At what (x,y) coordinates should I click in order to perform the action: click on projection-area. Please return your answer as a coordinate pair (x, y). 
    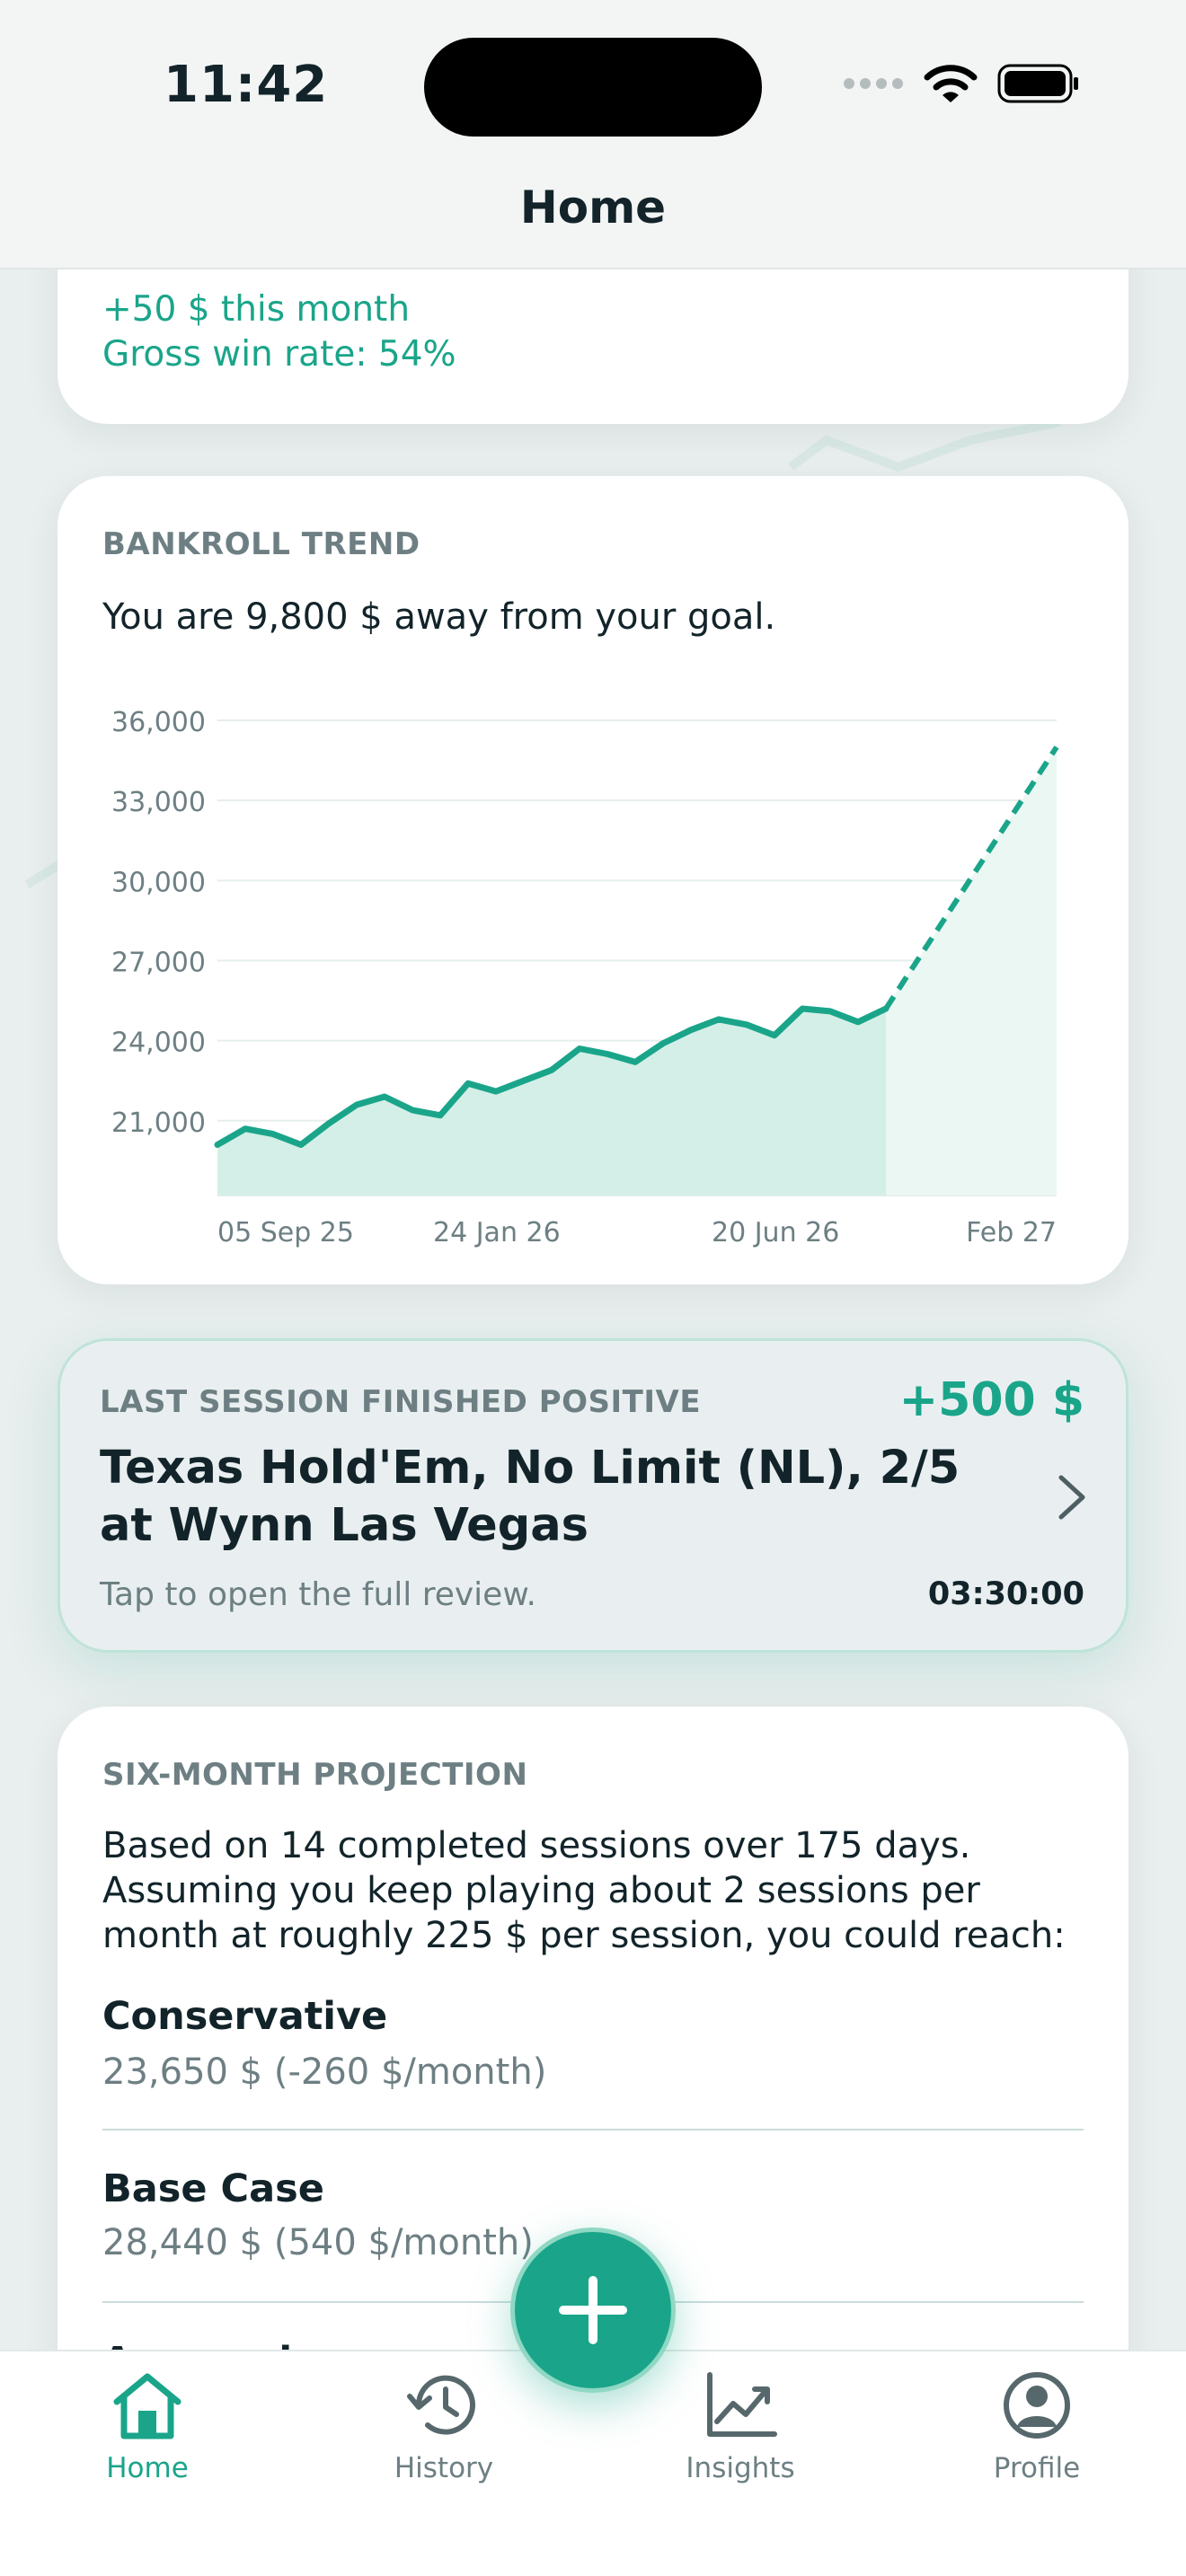
    Looking at the image, I should click on (971, 970).